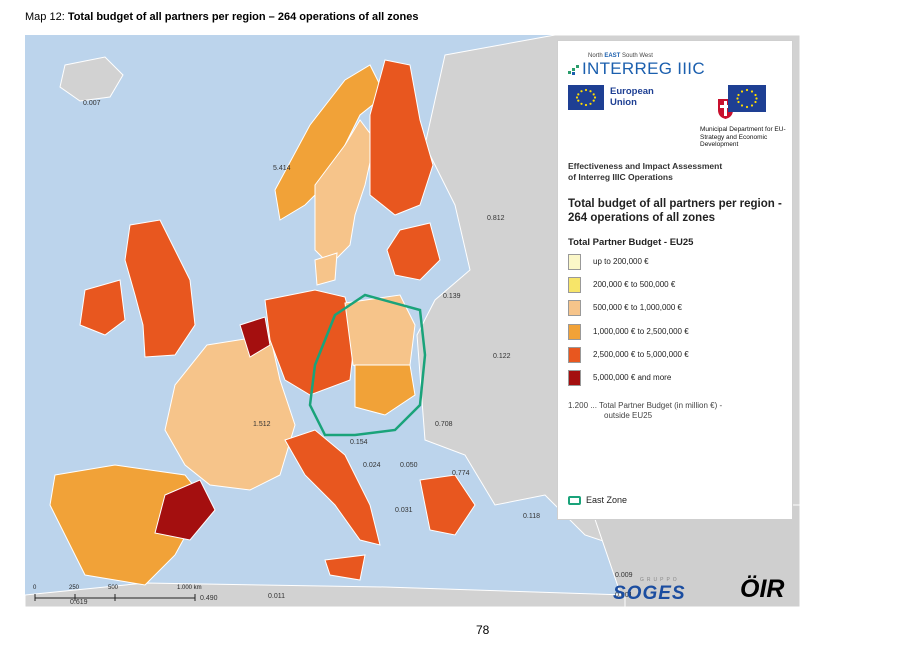  Describe the element at coordinates (330, 142) in the screenshot. I see `norway` at that location.